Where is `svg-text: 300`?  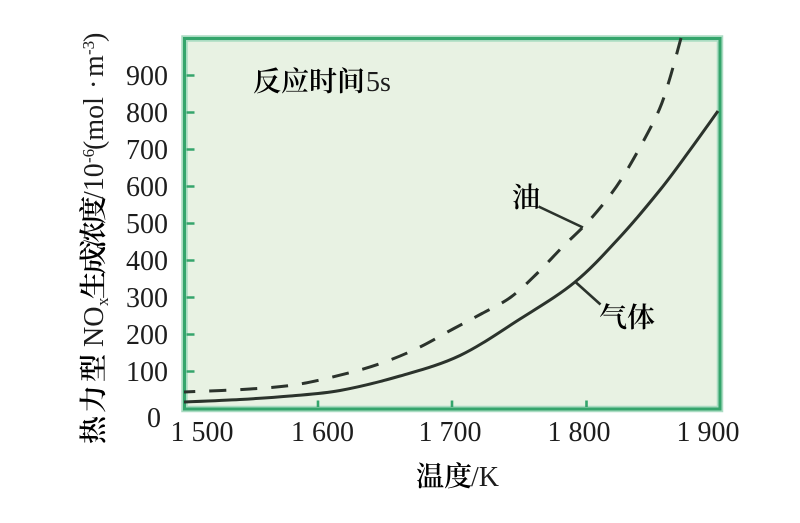
svg-text: 300 is located at coordinates (147, 298).